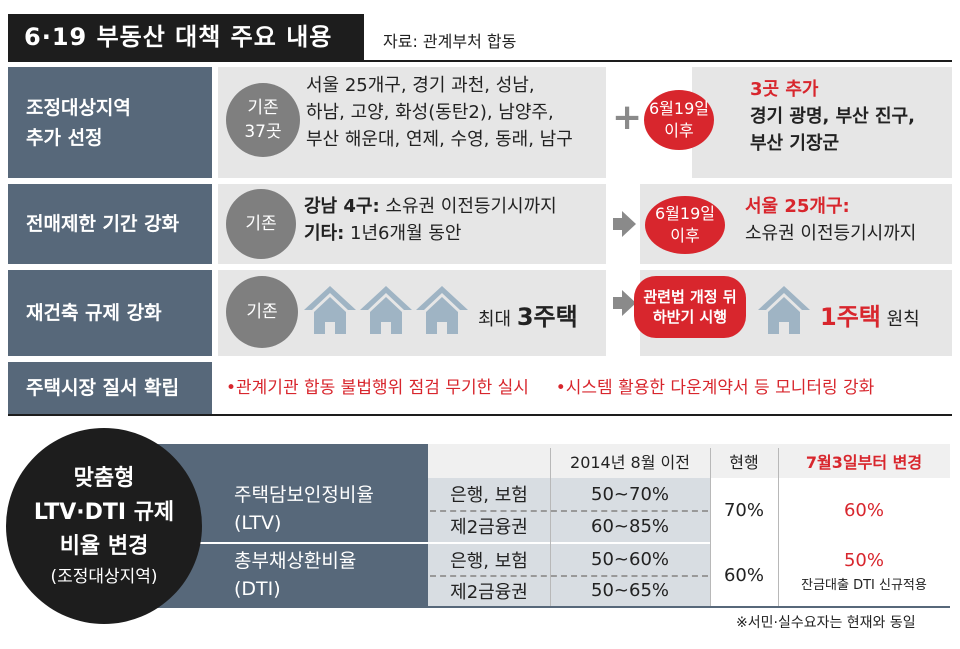  I want to click on date2-line2: 이후, so click(685, 235).